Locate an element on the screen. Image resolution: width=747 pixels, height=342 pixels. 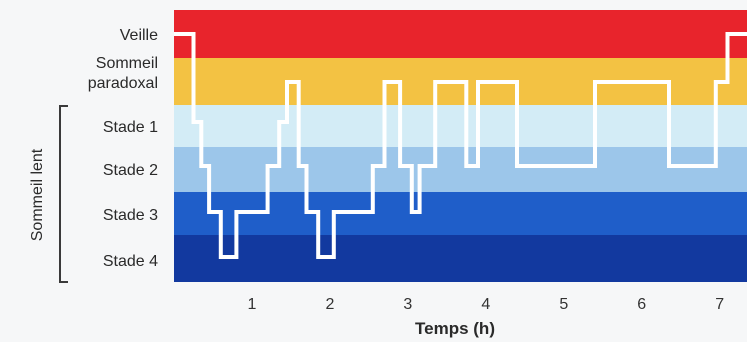
stage-label-stade4: Stade 4 is located at coordinates (130, 261).